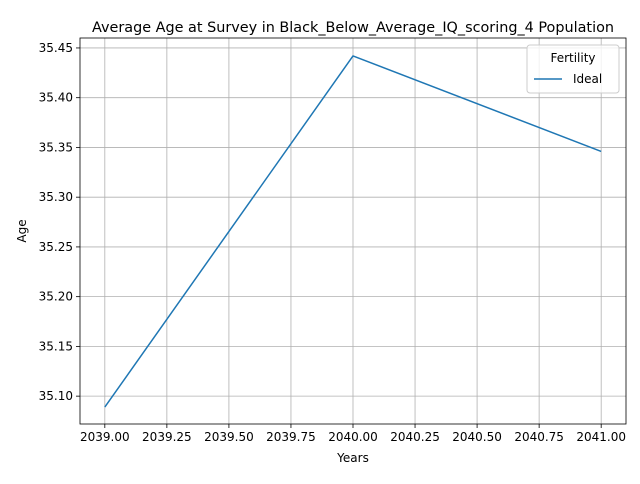 This screenshot has width=640, height=484. What do you see at coordinates (22, 230) in the screenshot?
I see `y-axis-label: Age` at bounding box center [22, 230].